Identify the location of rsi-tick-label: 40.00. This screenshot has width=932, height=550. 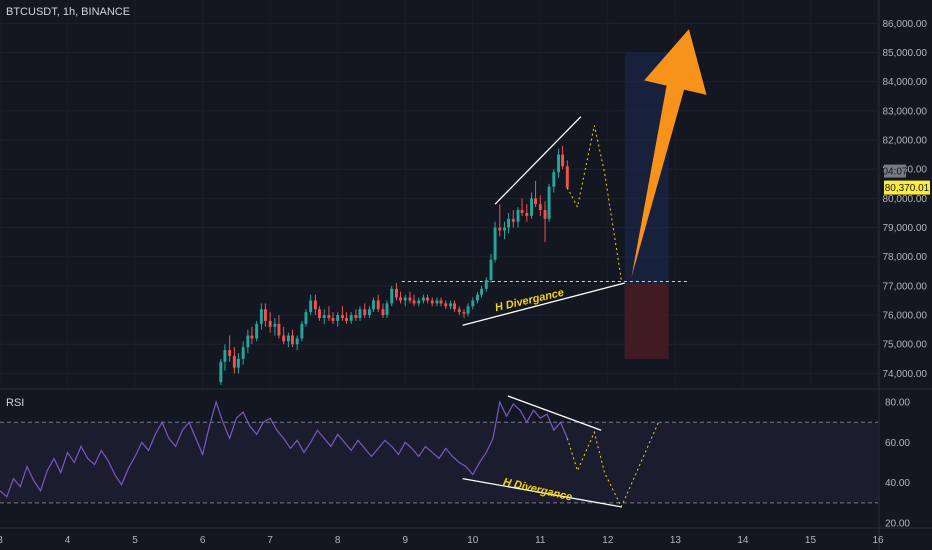
(897, 483).